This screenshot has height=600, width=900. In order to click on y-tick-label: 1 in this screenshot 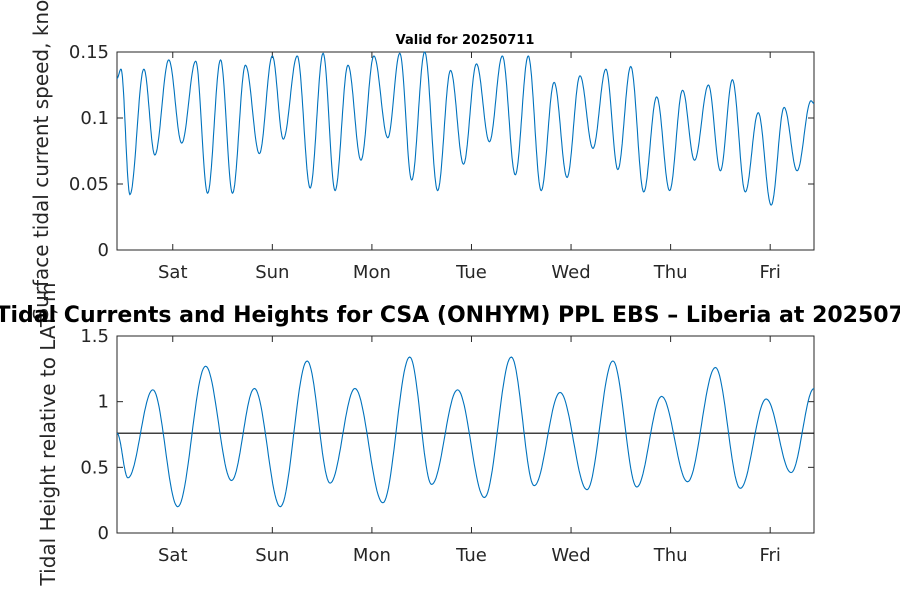, I will do `click(103, 402)`.